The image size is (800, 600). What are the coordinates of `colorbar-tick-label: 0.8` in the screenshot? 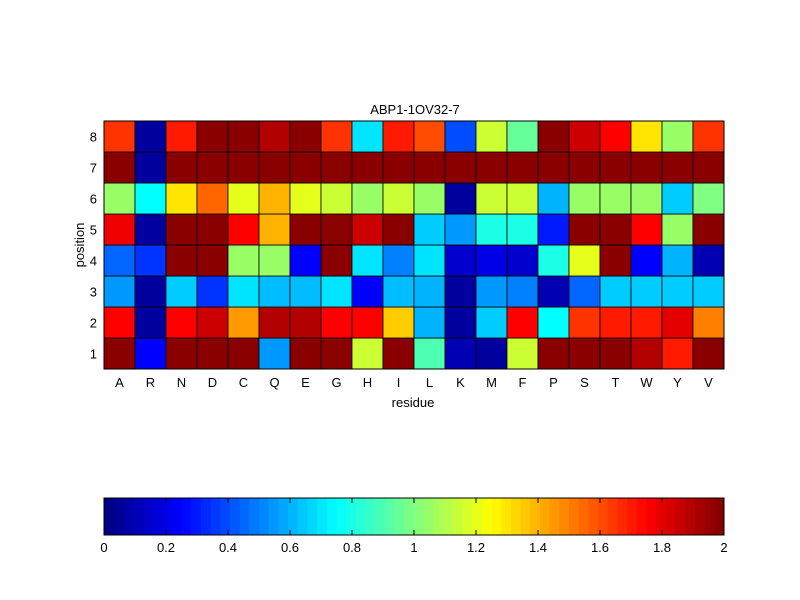 It's located at (352, 547).